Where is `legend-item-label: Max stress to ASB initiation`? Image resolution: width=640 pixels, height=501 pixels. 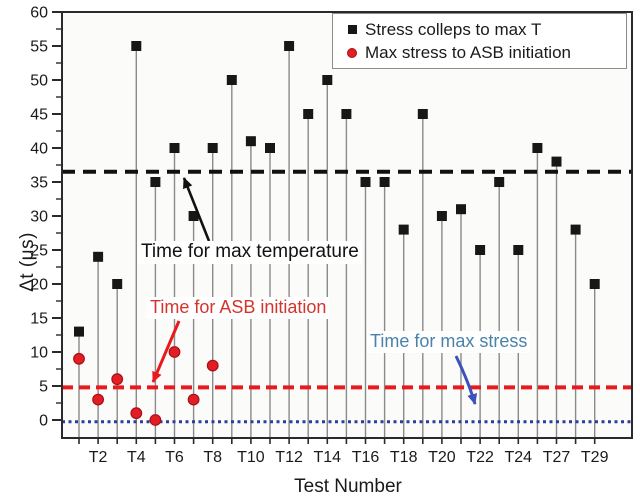
legend-item-label: Max stress to ASB initiation is located at coordinates (468, 53).